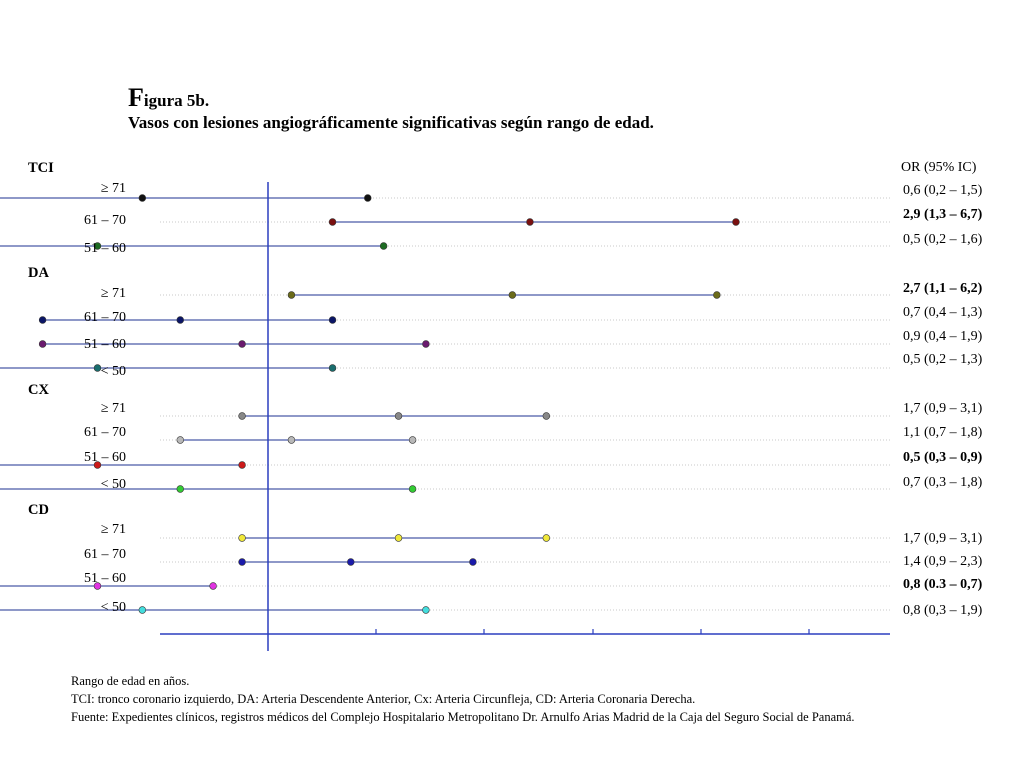 The width and height of the screenshot is (1024, 768). What do you see at coordinates (943, 288) in the screenshot?
I see `or-value-text: 2,7 (1,1 – 6,2)` at bounding box center [943, 288].